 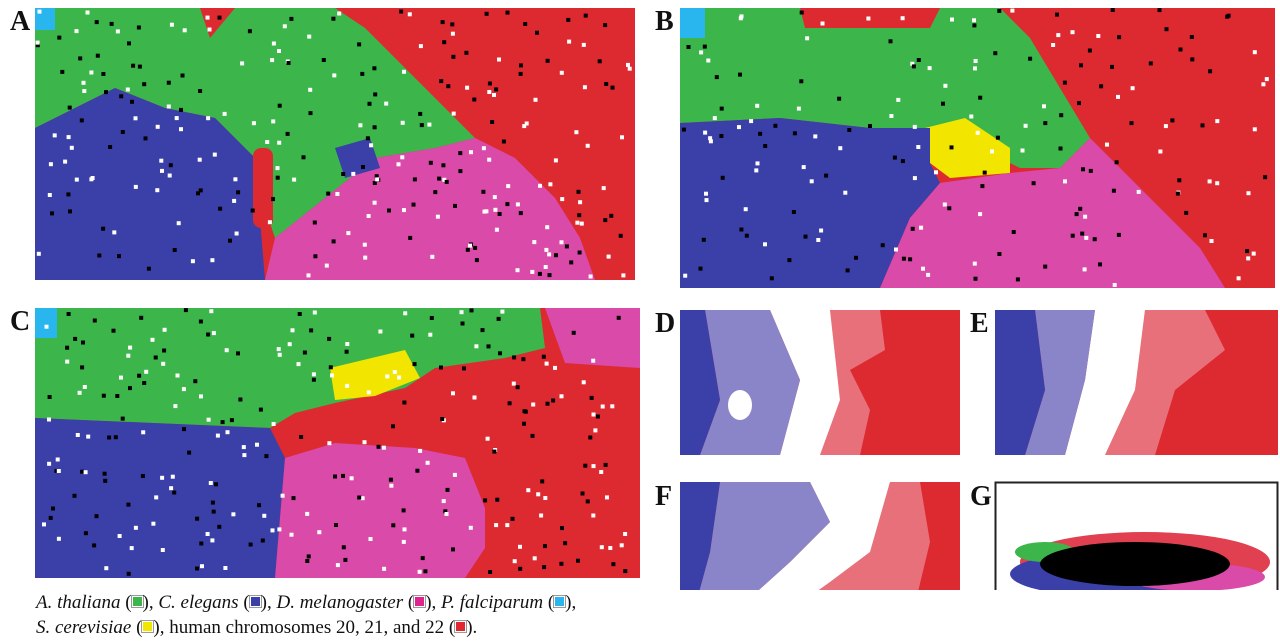 What do you see at coordinates (1135, 564) in the screenshot?
I see `cloud` at bounding box center [1135, 564].